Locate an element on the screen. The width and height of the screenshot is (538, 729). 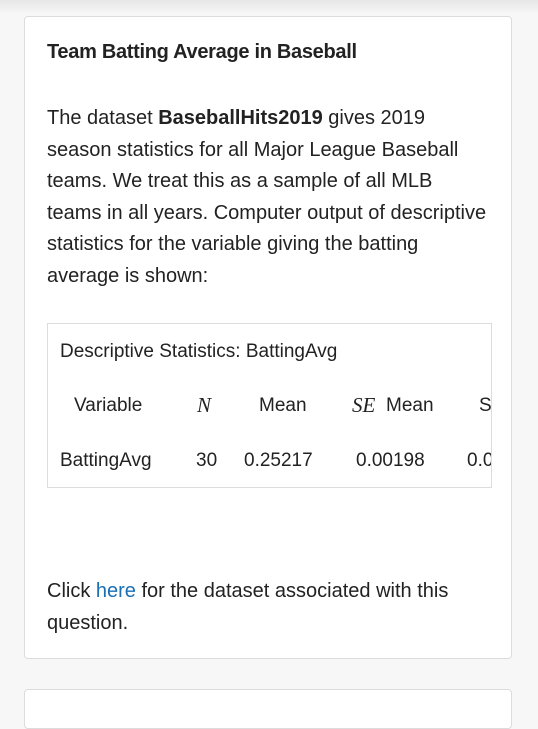
text: The dataset is located at coordinates (103, 118).